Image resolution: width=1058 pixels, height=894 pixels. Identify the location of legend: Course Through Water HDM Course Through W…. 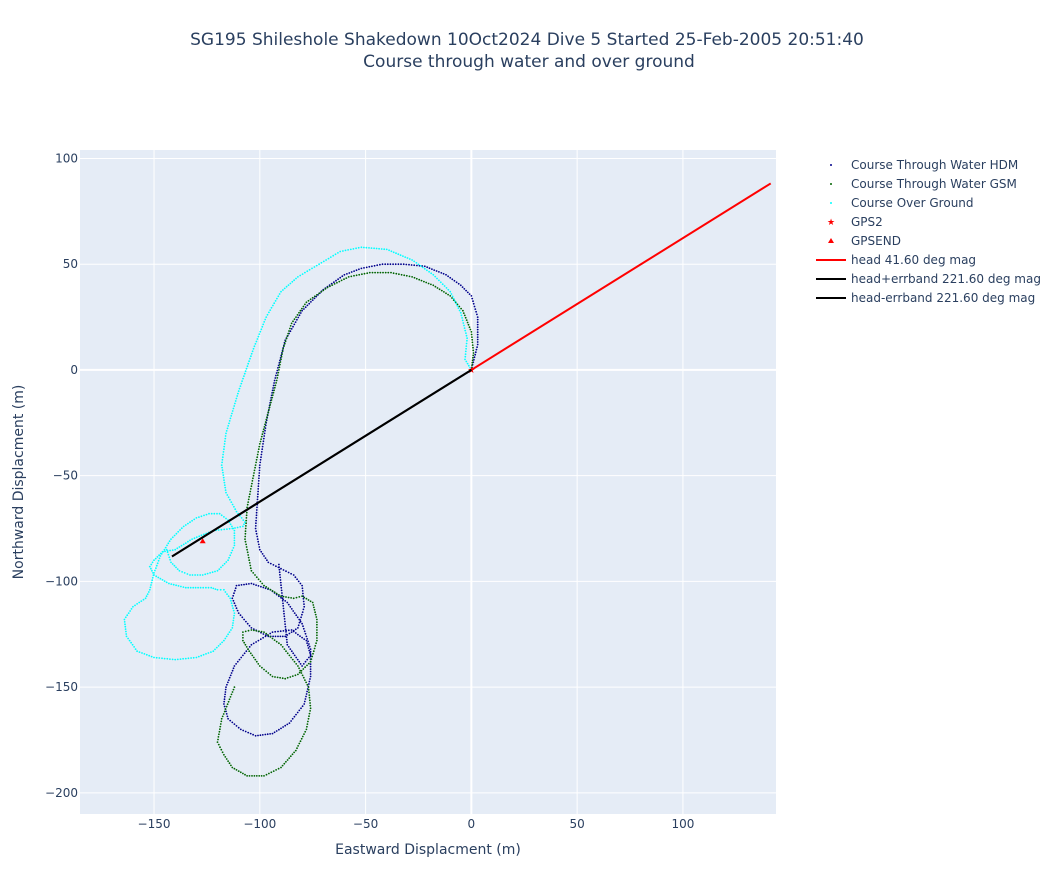
(928, 231).